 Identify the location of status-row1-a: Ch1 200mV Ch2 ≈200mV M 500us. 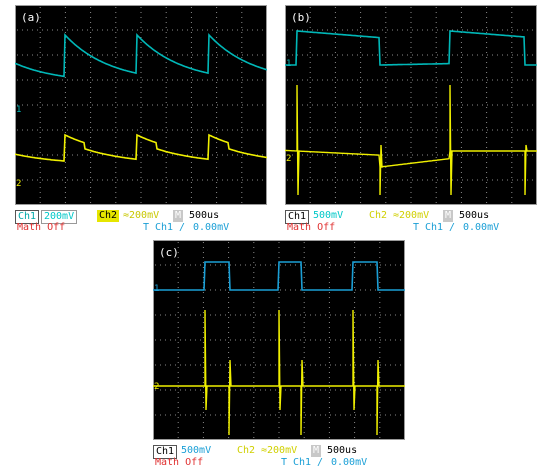
(141, 216).